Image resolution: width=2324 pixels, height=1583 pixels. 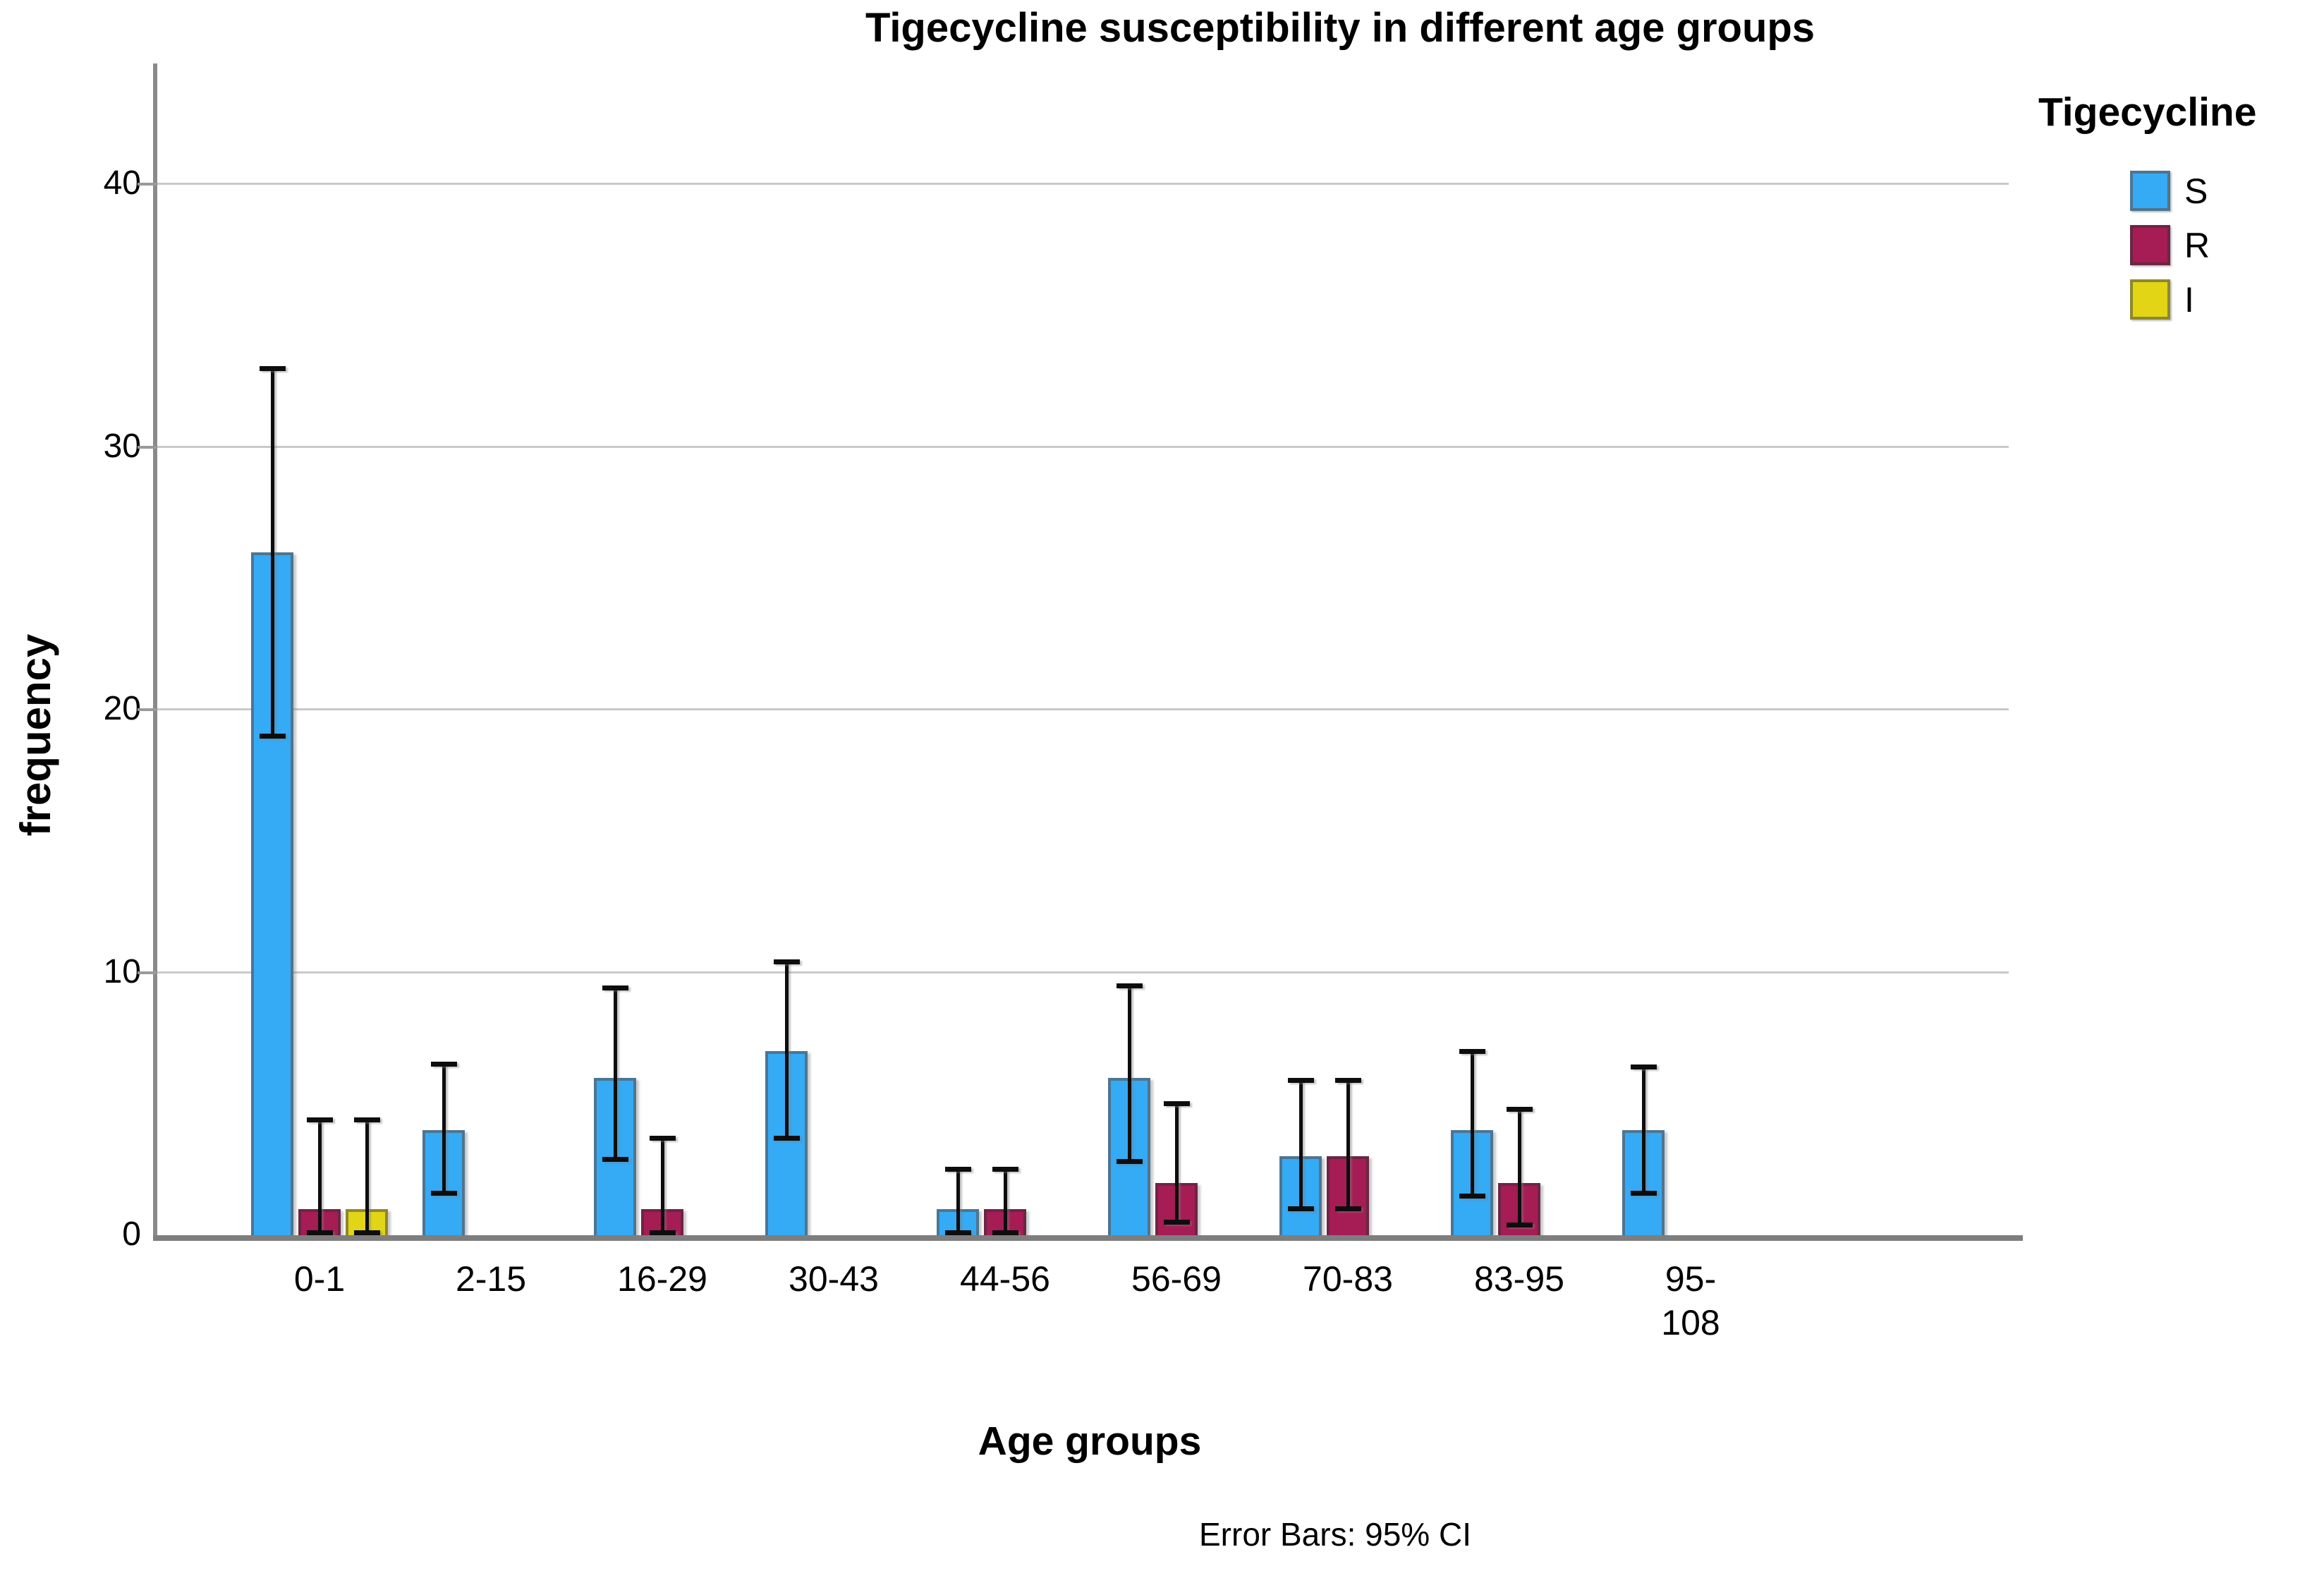 I want to click on legend-title: Tigecycline, so click(x=2147, y=112).